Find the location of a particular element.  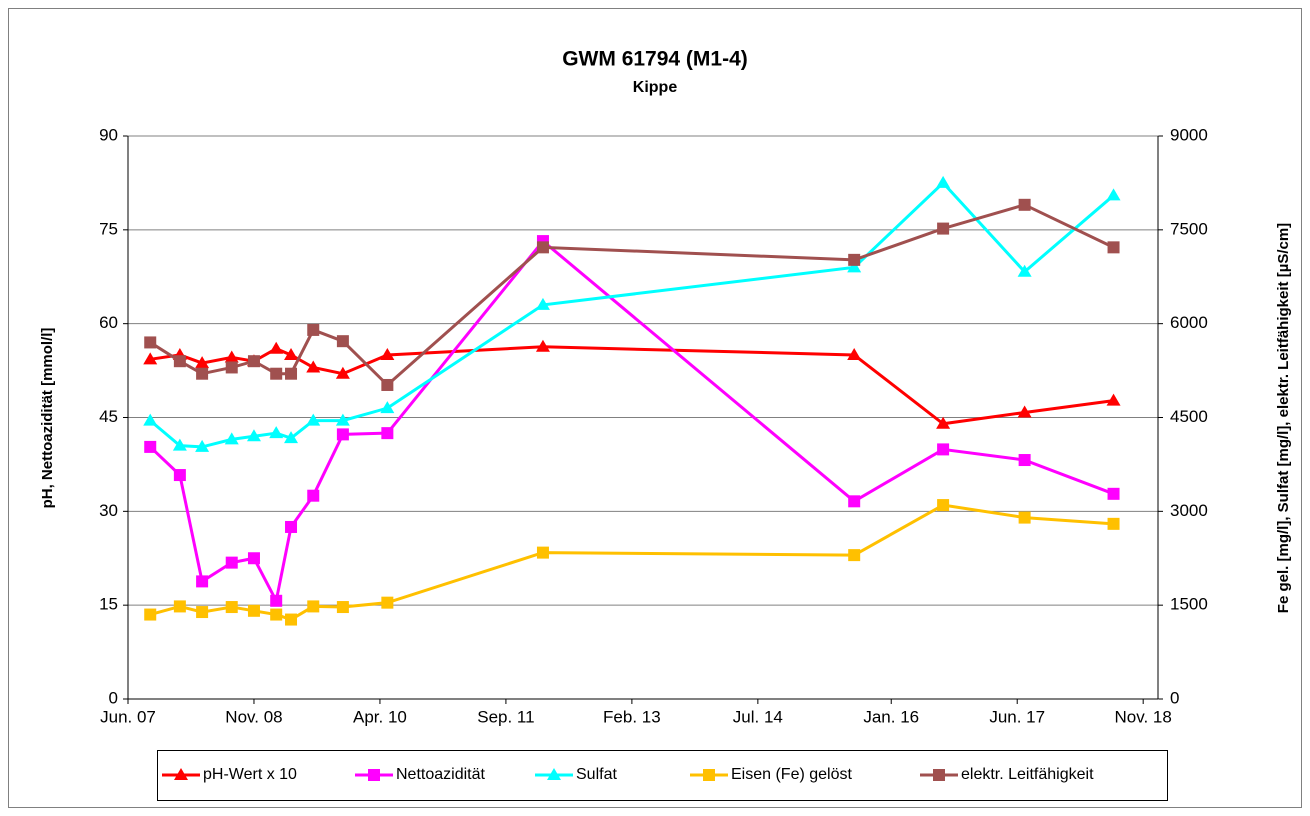

legend-label: Nettoazidität is located at coordinates (440, 774).